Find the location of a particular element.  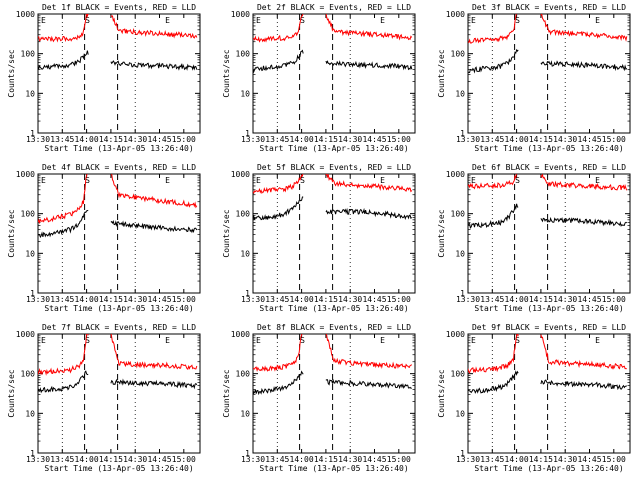

panel-title: Det 8f BLACK = Events, RED = LLD is located at coordinates (334, 327).